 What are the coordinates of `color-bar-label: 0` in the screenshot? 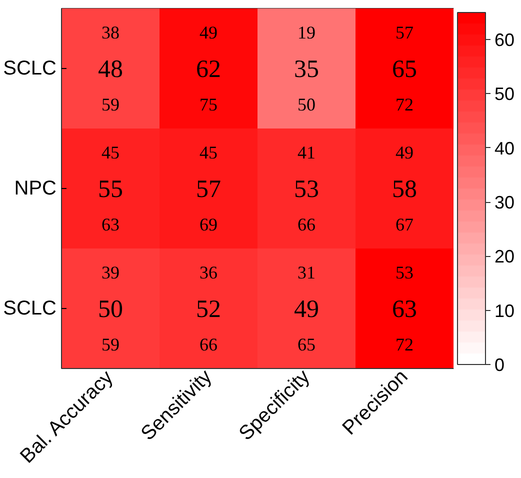 It's located at (499, 365).